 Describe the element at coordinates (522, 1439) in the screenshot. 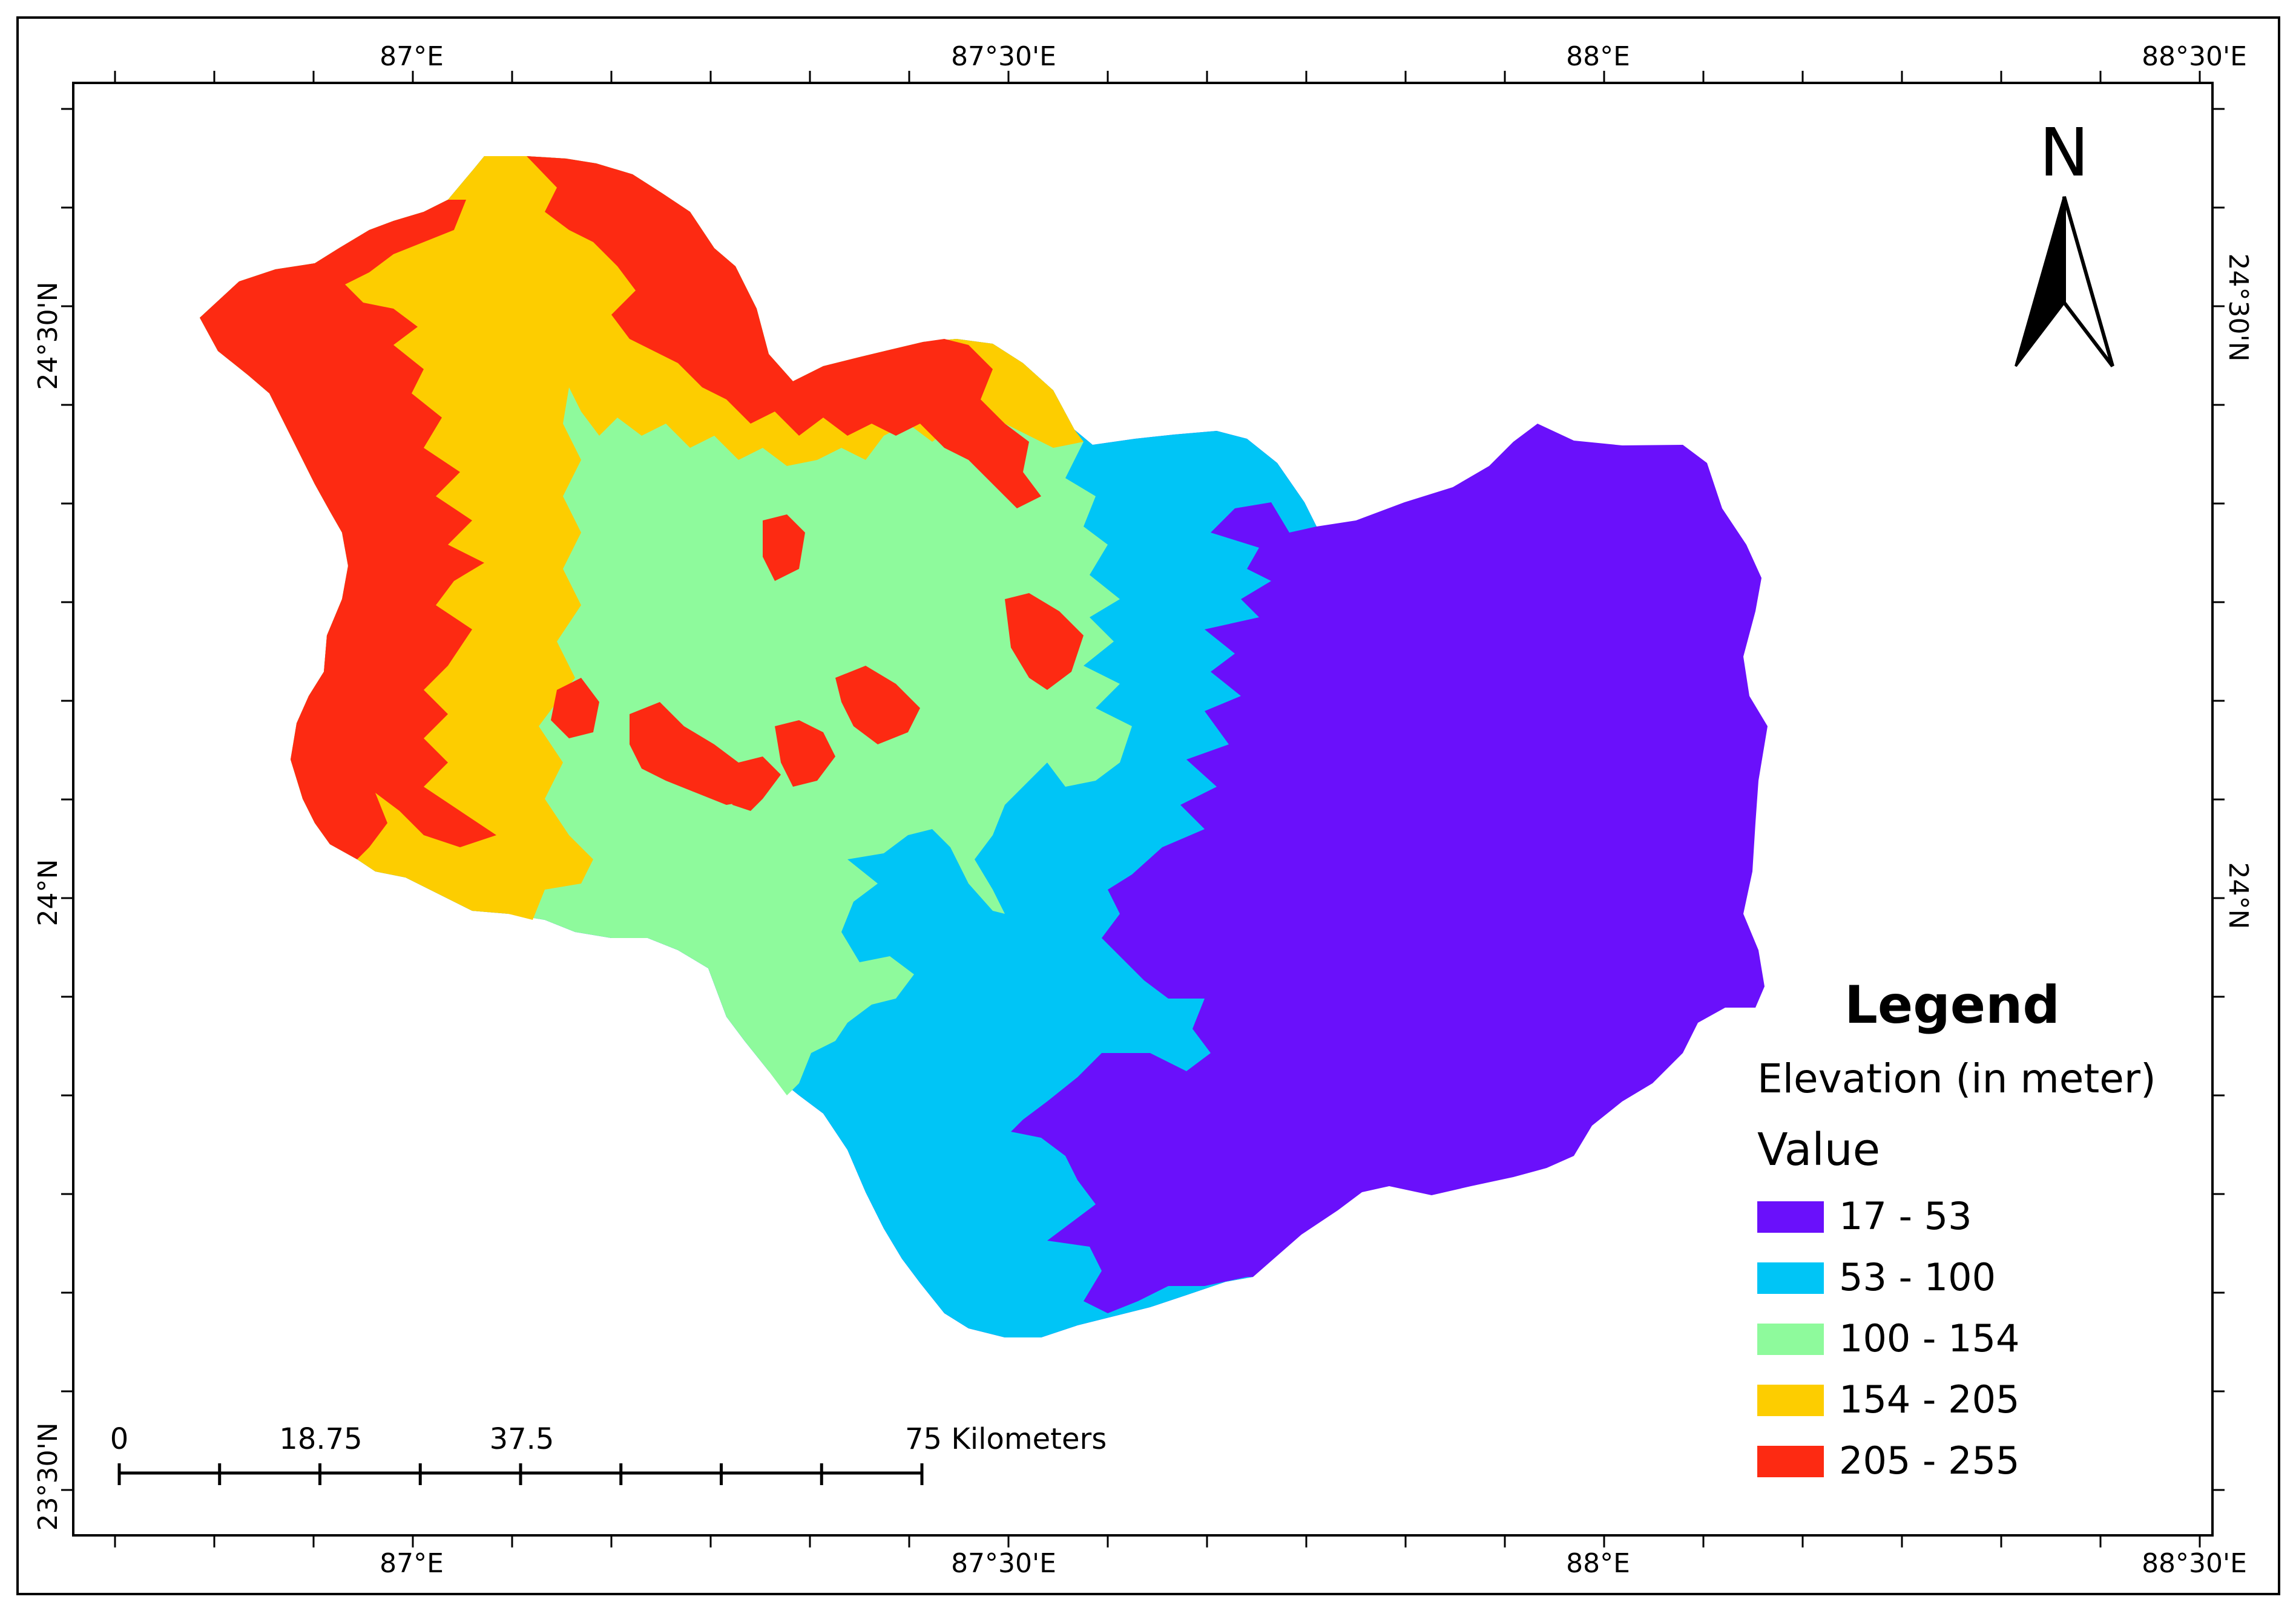

I see `scale-bar-label-37-5: 37.5` at that location.